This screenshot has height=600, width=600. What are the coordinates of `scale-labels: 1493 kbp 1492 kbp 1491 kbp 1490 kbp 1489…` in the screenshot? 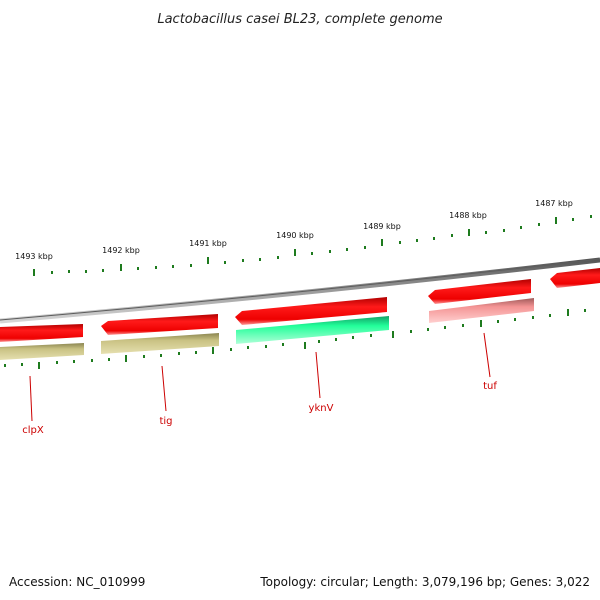 It's located at (294, 230).